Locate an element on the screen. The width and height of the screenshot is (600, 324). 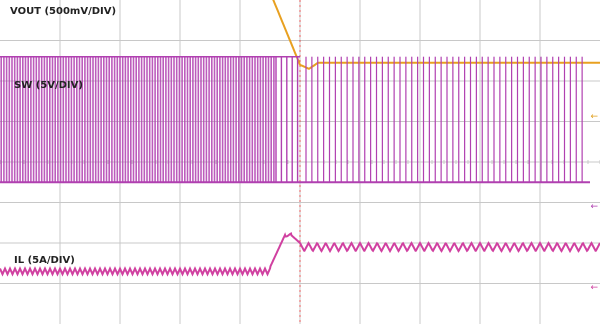
il-trace is located at coordinates (300, 254).